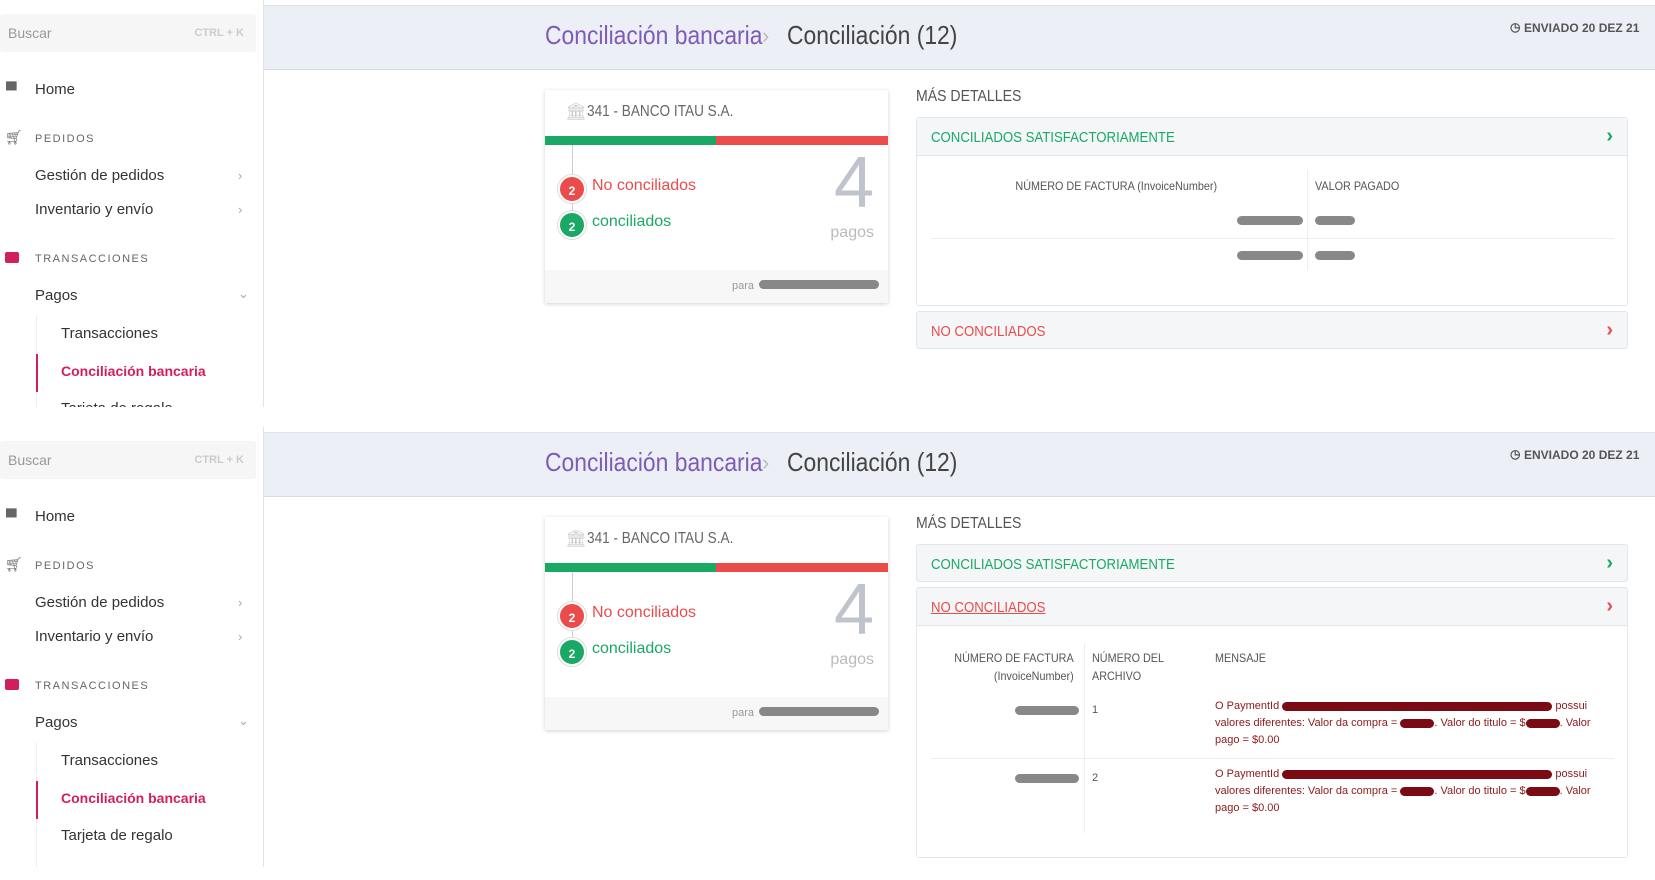 The image size is (1655, 880). I want to click on redacted-value, so click(1335, 255).